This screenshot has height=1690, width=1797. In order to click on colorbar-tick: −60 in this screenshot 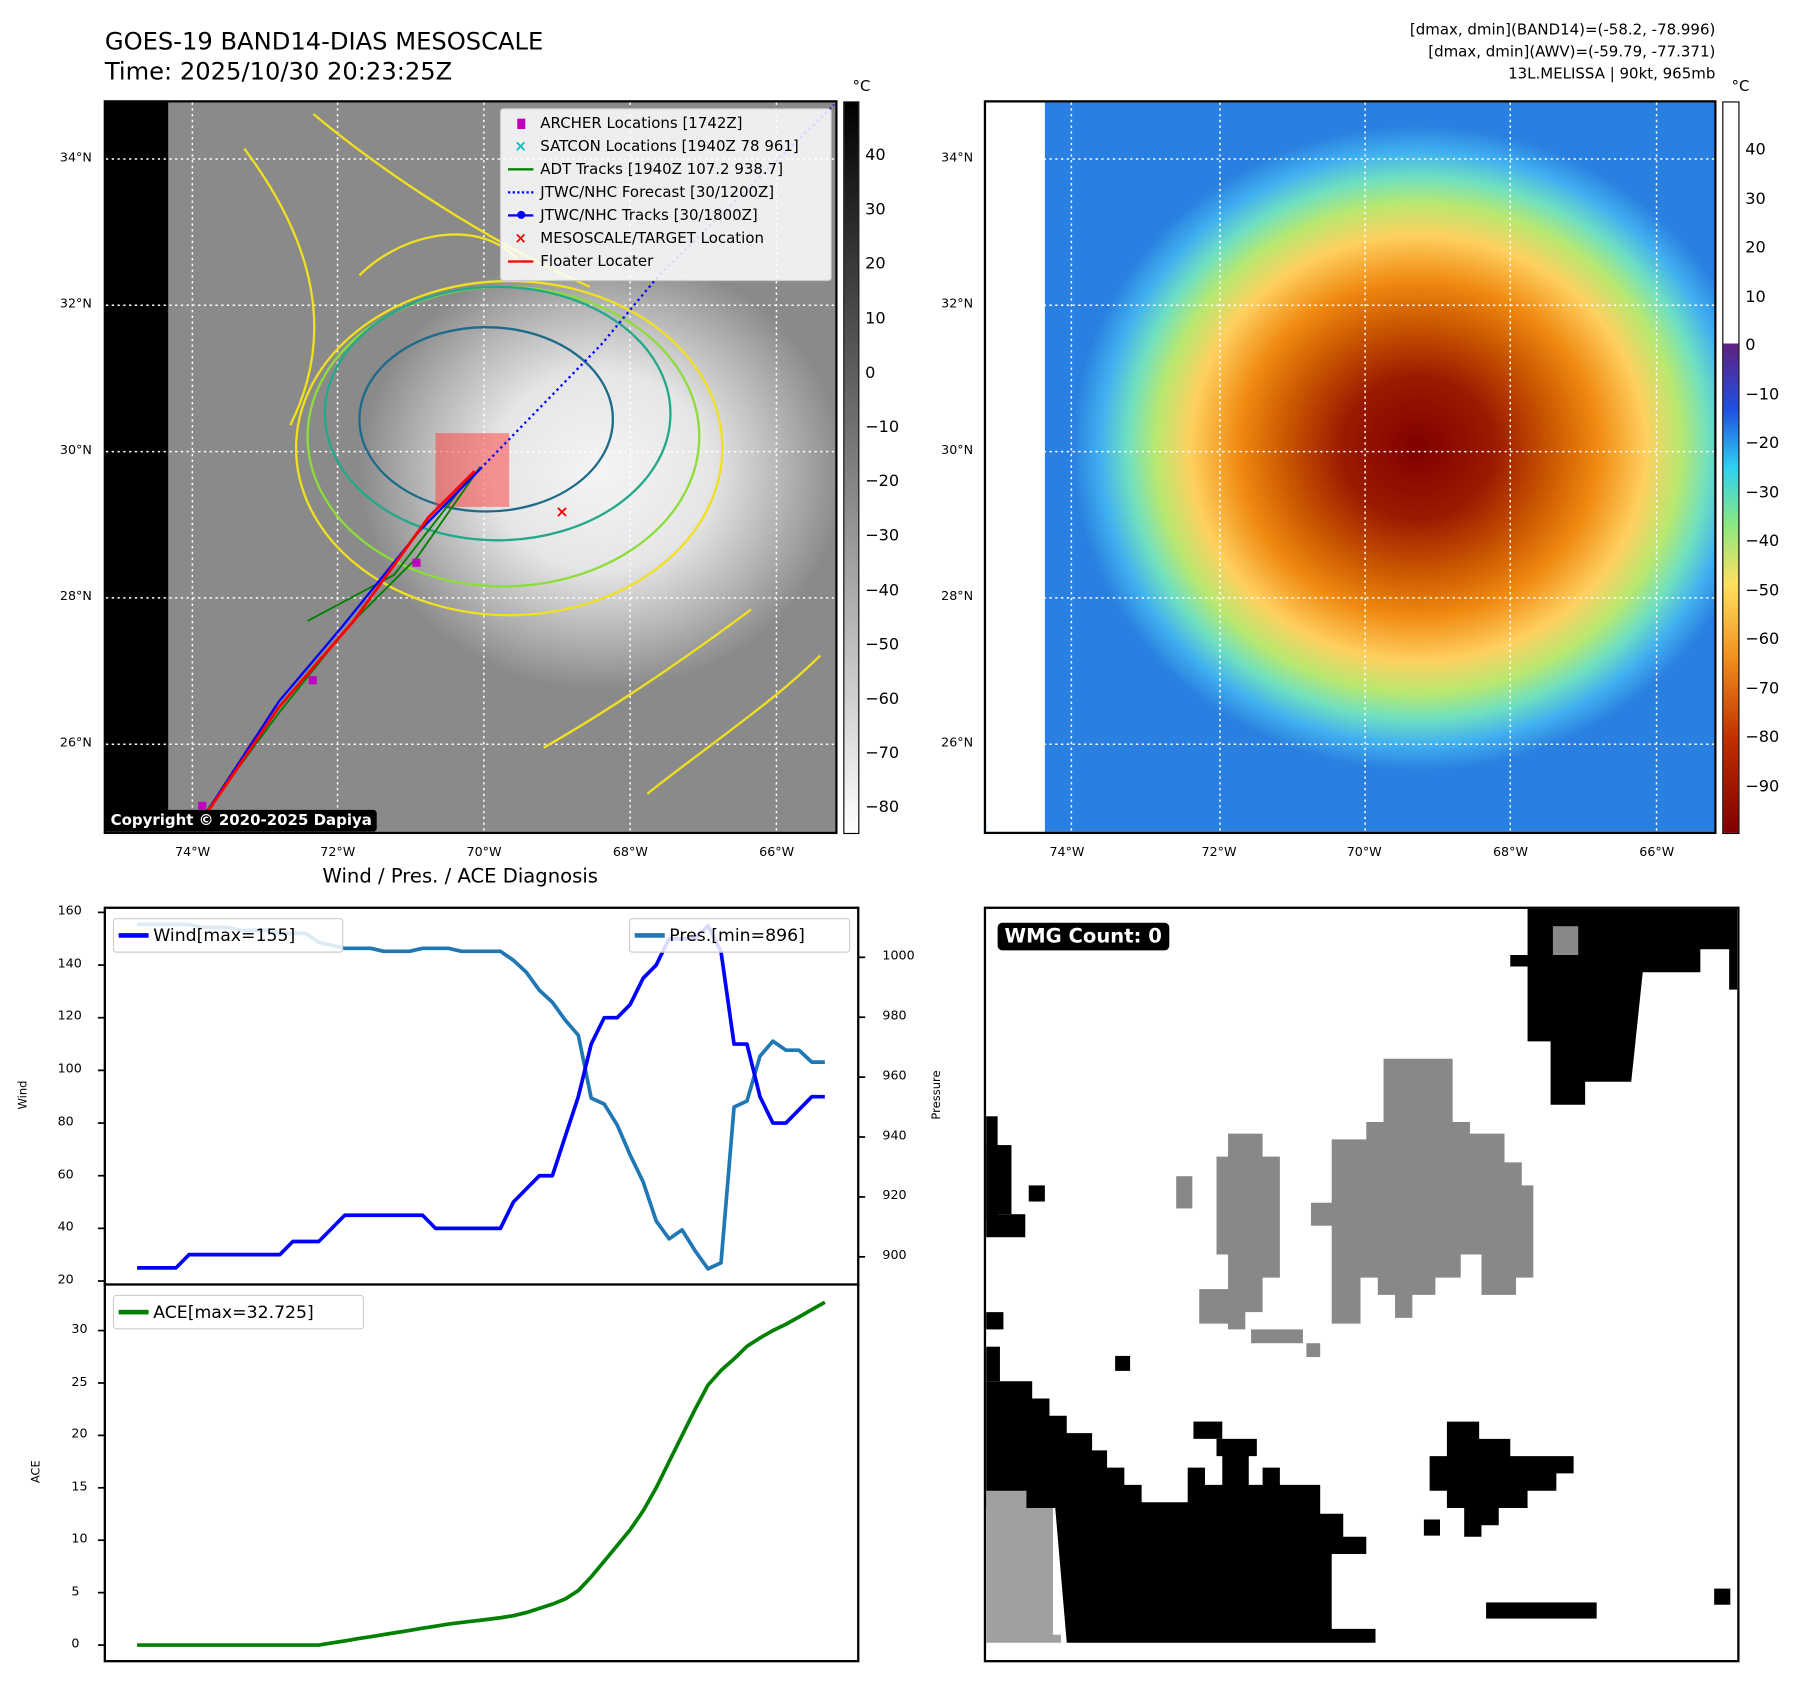, I will do `click(882, 699)`.